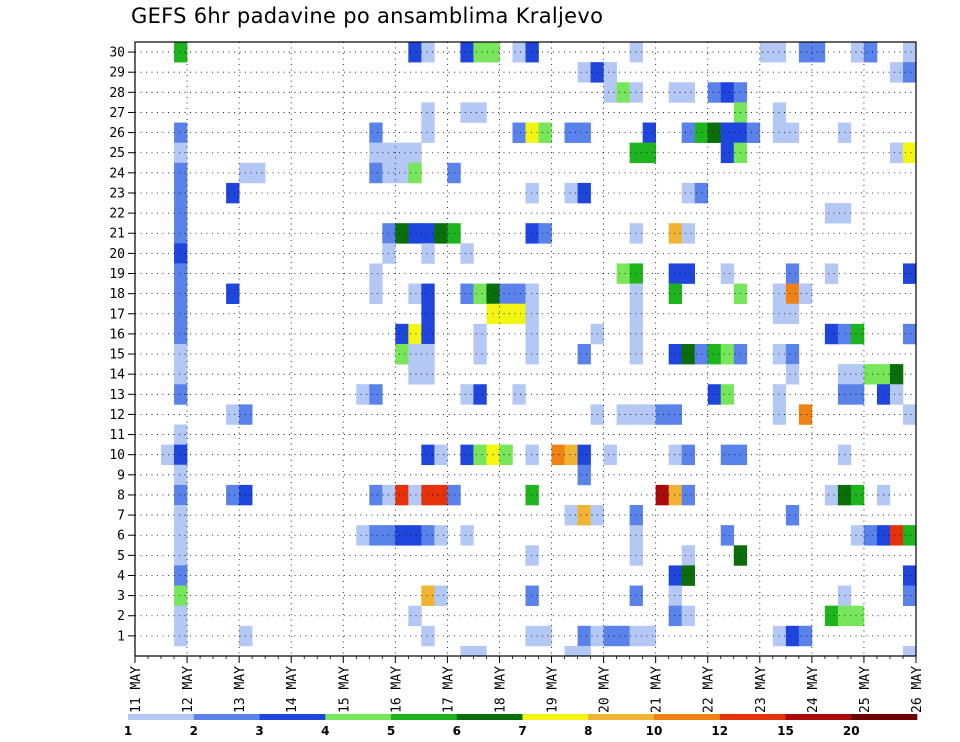 Image resolution: width=960 pixels, height=742 pixels. Describe the element at coordinates (117, 294) in the screenshot. I see `y-tick-label: 18` at that location.